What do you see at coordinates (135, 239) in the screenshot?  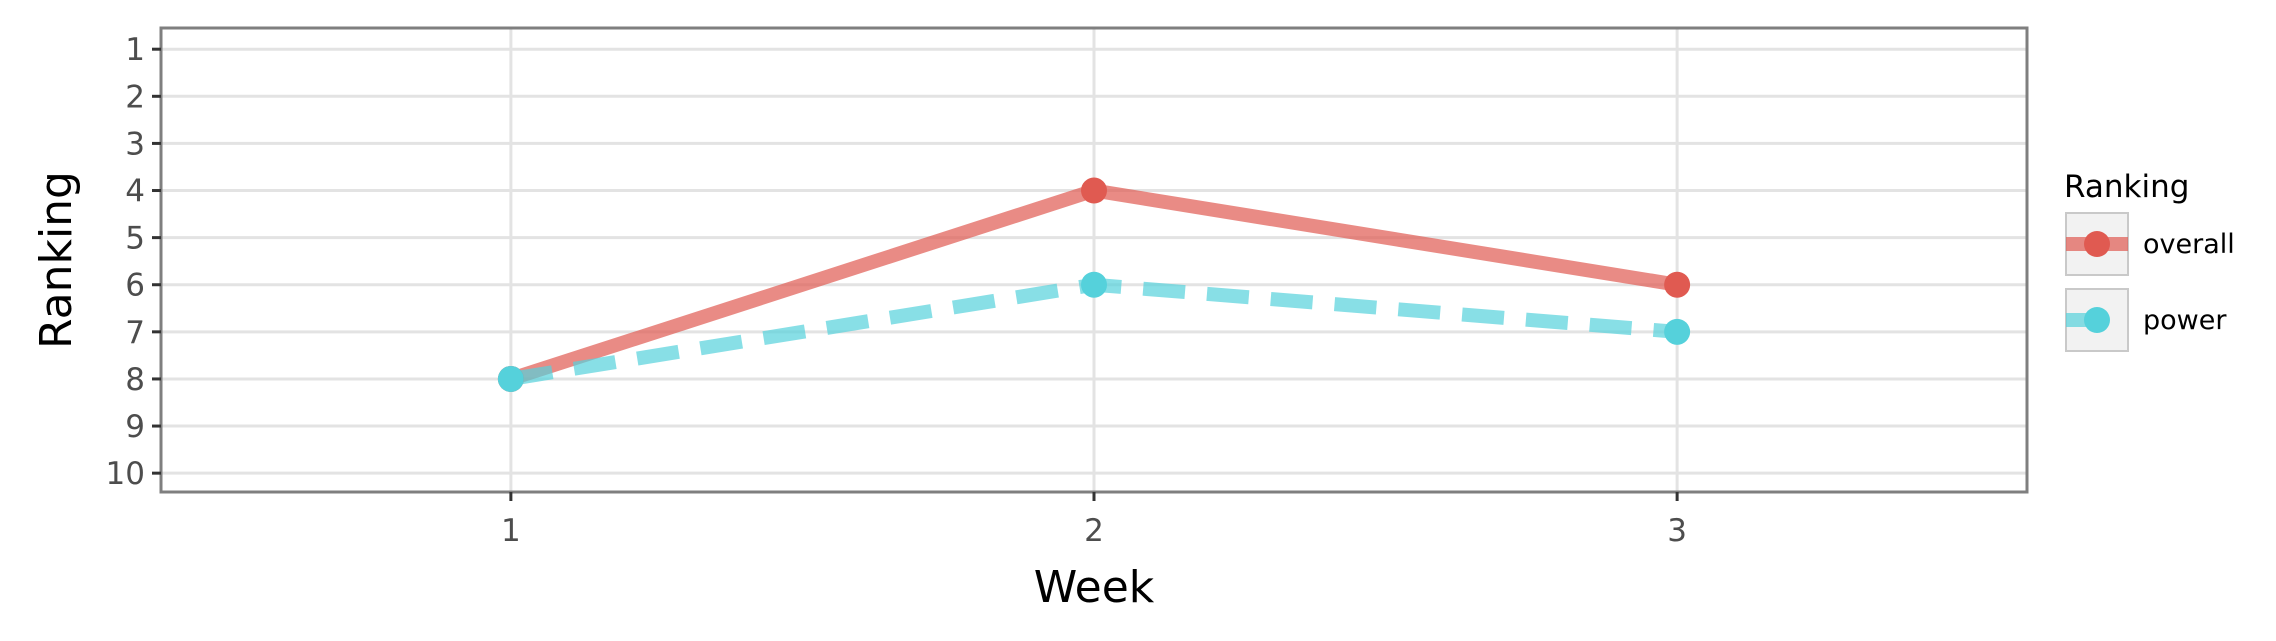 I see `y-tick-label: 5` at bounding box center [135, 239].